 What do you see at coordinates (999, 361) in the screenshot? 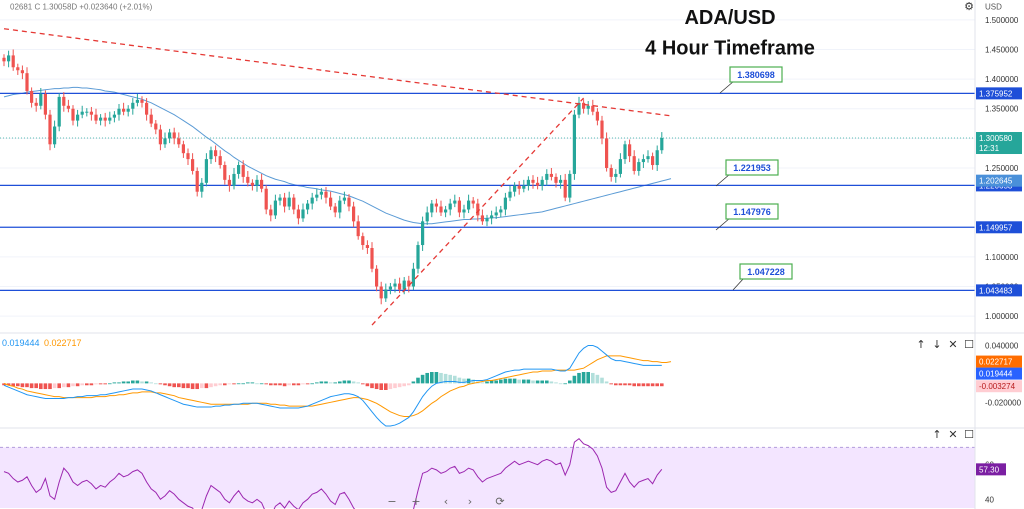
I see `macd-signal-tag-bg` at bounding box center [999, 361].